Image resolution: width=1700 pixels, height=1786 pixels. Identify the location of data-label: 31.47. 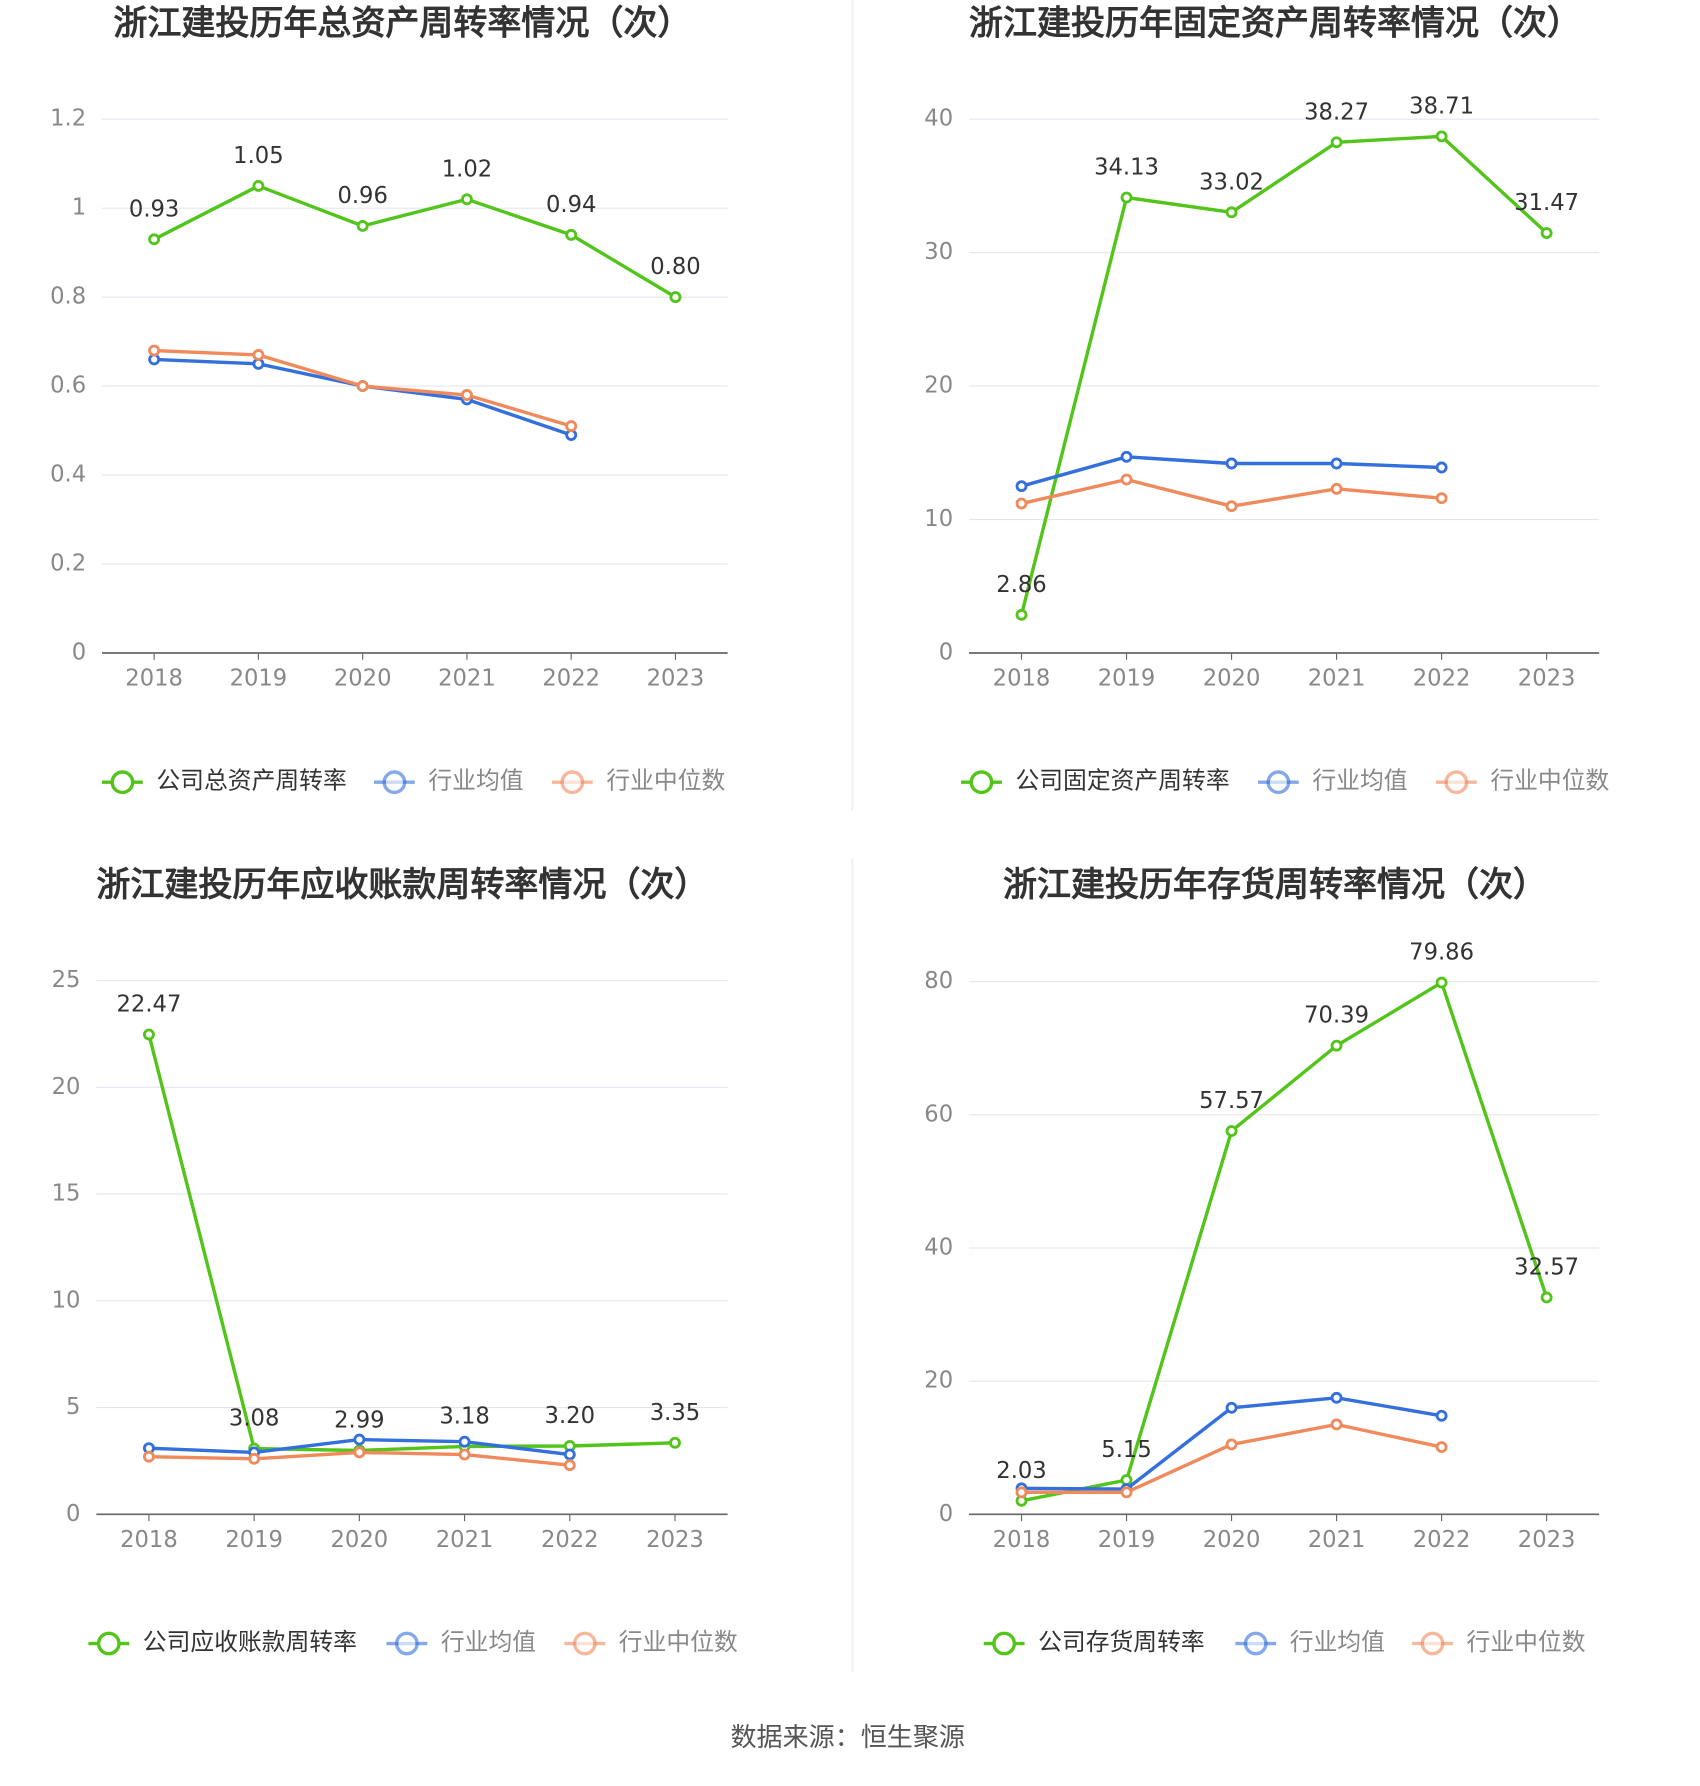
(1546, 203).